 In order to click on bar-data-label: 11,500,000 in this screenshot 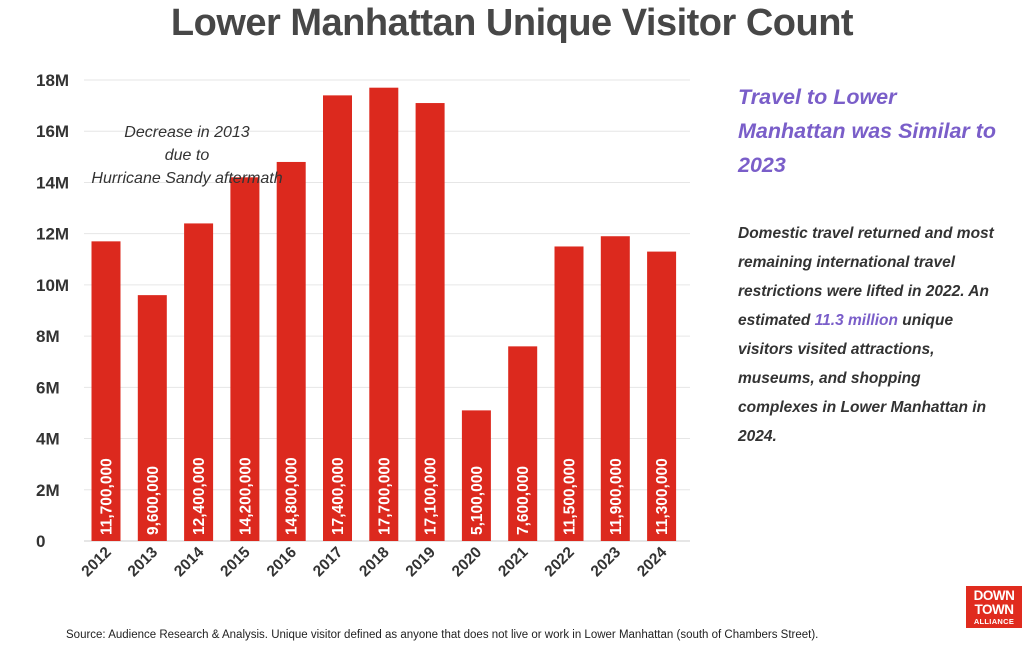, I will do `click(570, 496)`.